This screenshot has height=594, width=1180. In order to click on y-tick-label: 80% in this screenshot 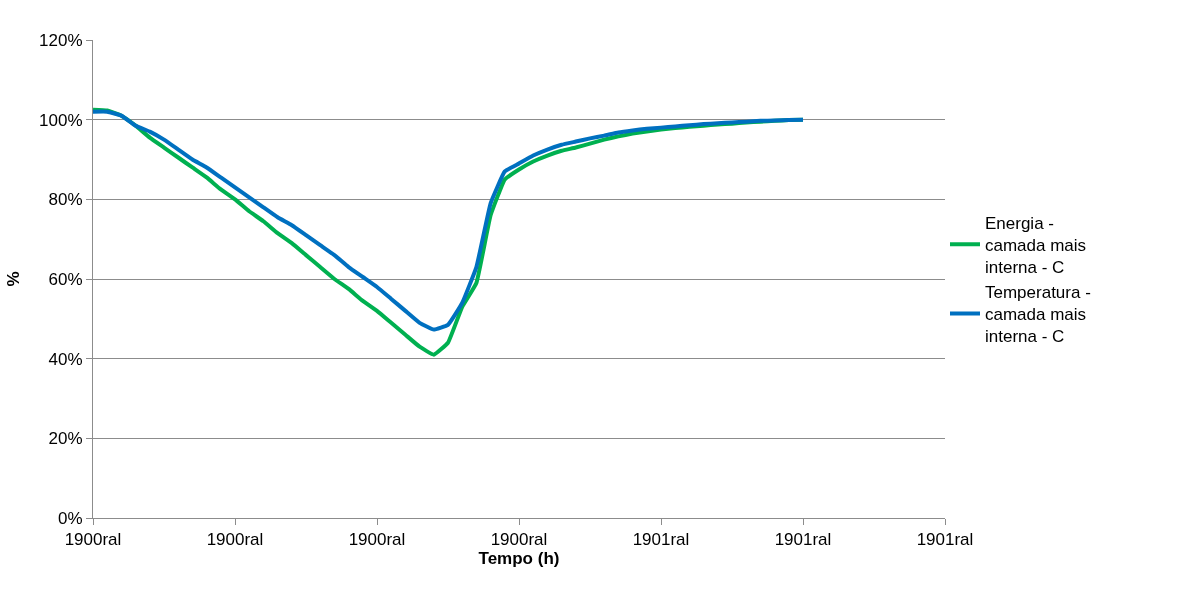, I will do `click(65, 200)`.